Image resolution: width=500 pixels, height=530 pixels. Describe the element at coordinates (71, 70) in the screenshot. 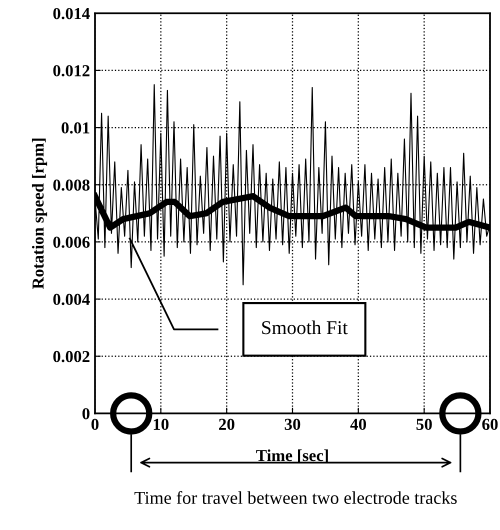

I see `y-tick-label: 0.012` at that location.